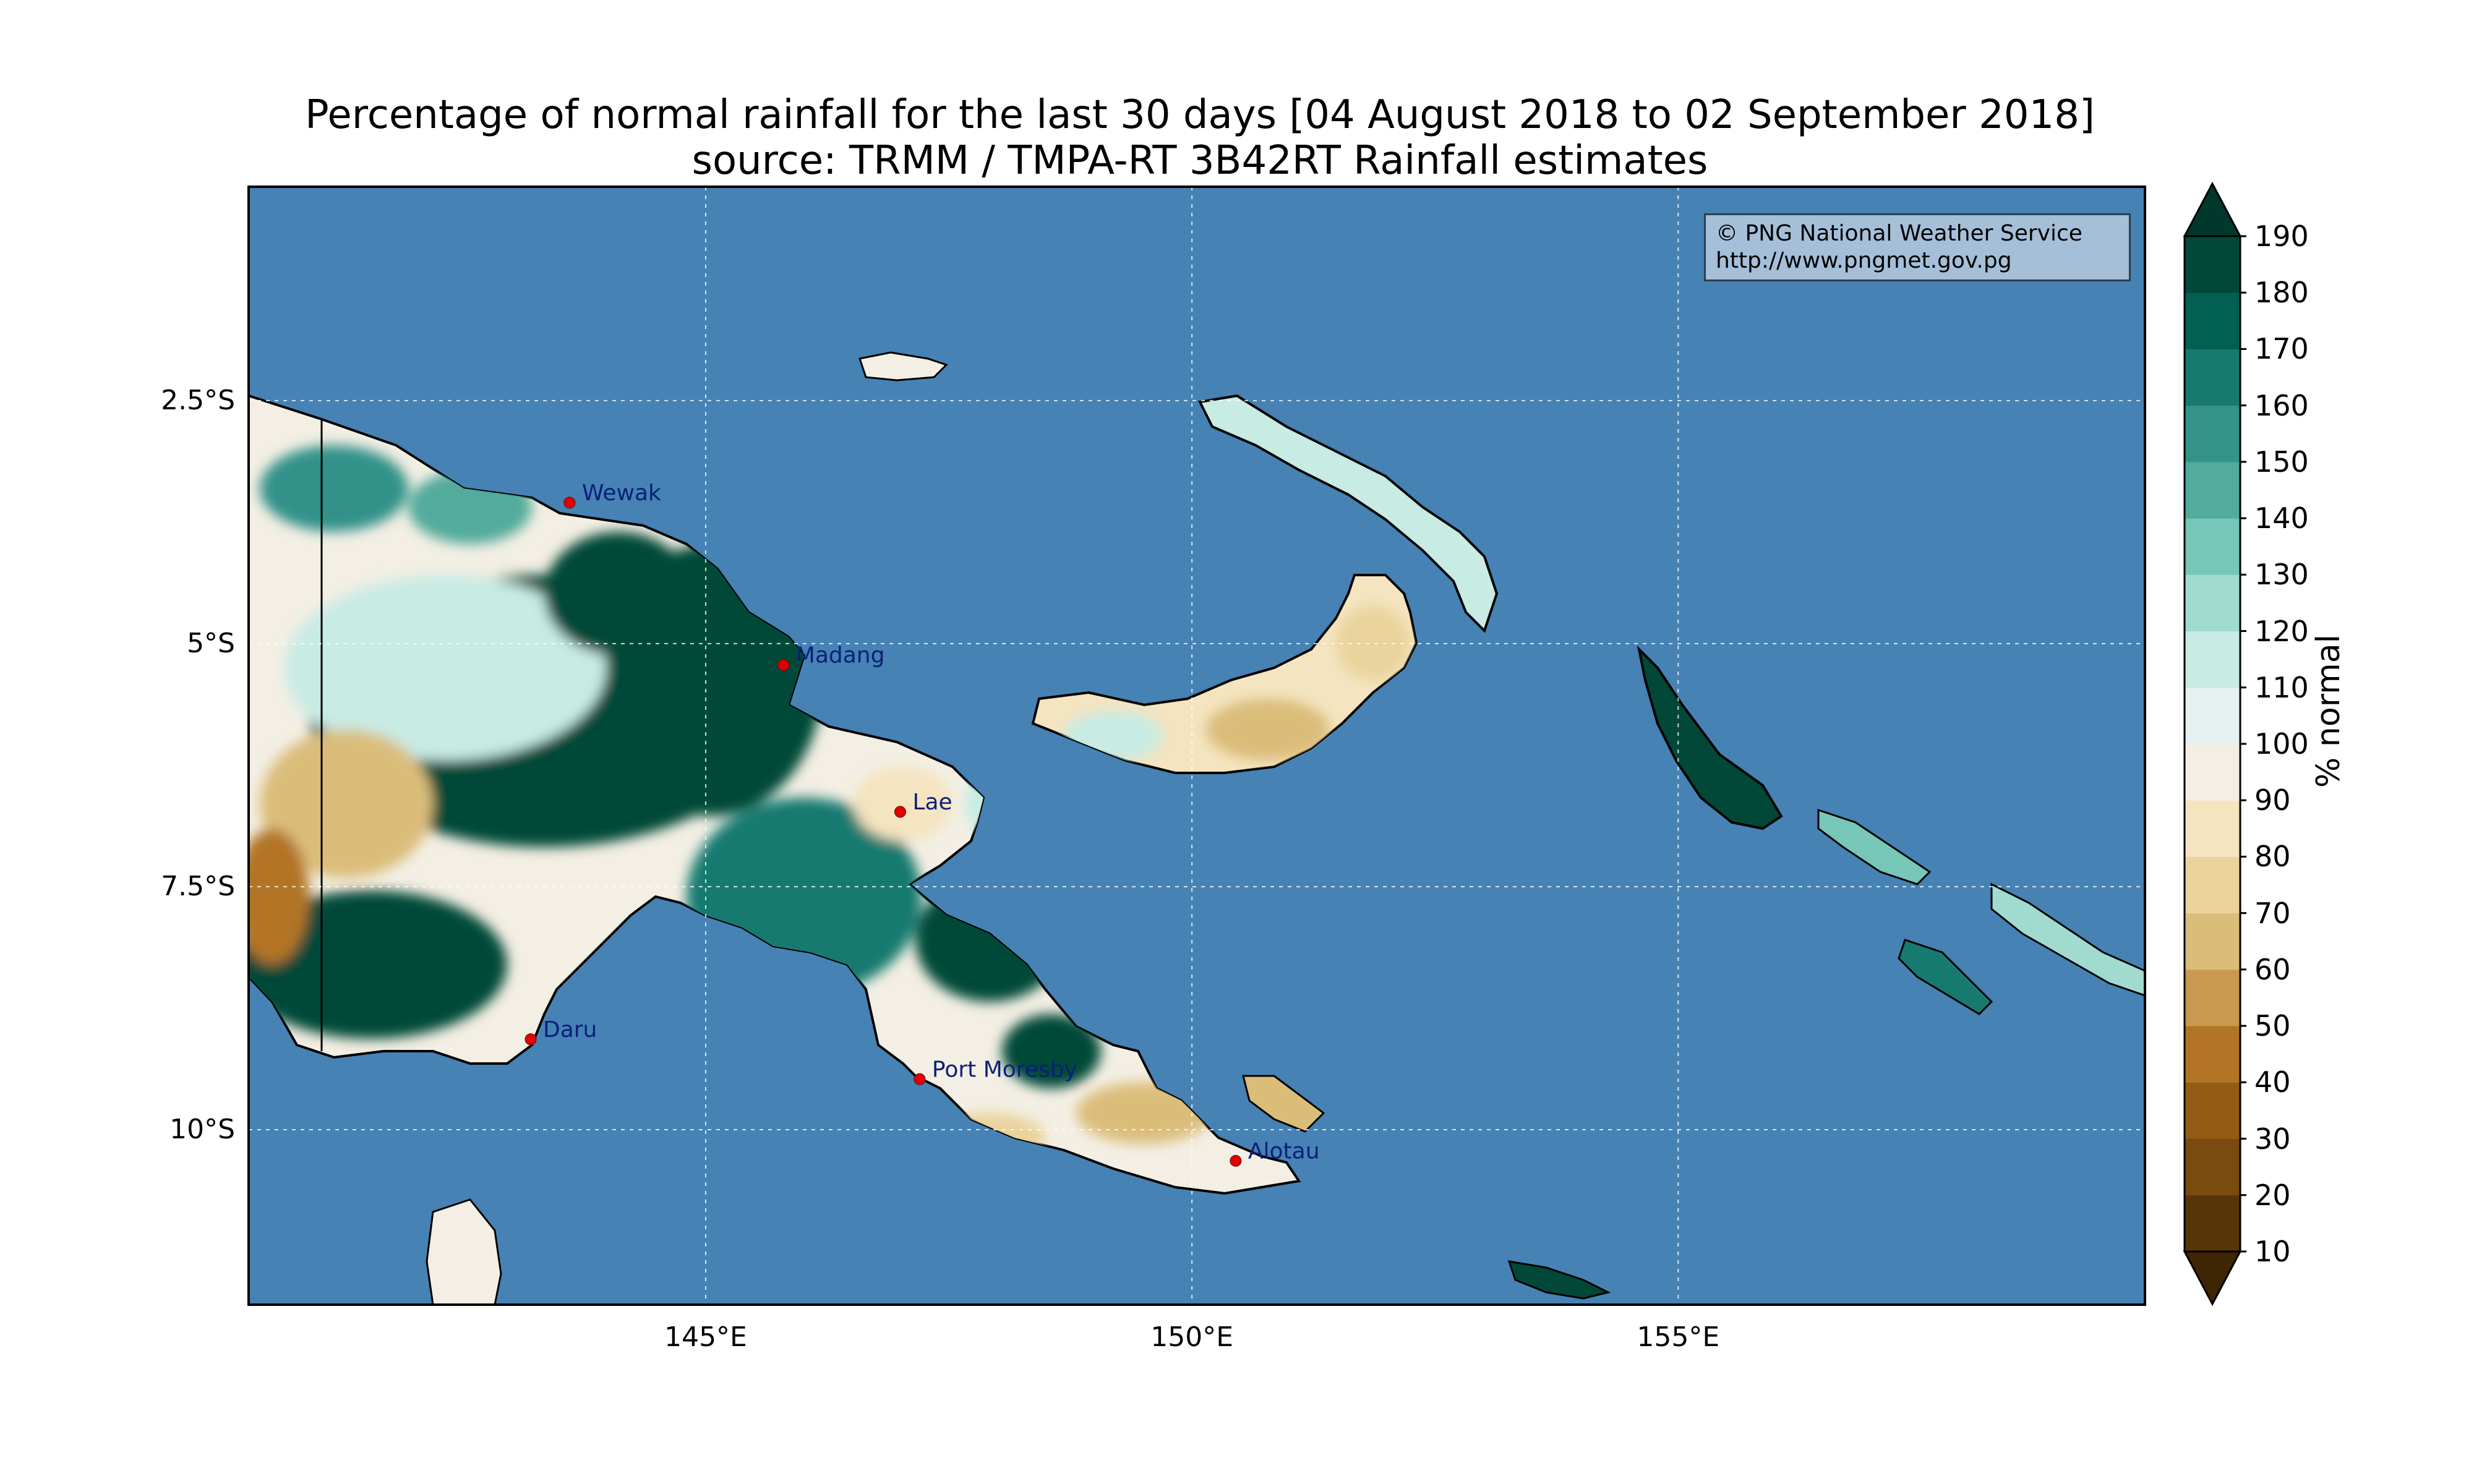 The width and height of the screenshot is (2474, 1484). What do you see at coordinates (2281, 687) in the screenshot?
I see `colorbar-tick-label: 110` at bounding box center [2281, 687].